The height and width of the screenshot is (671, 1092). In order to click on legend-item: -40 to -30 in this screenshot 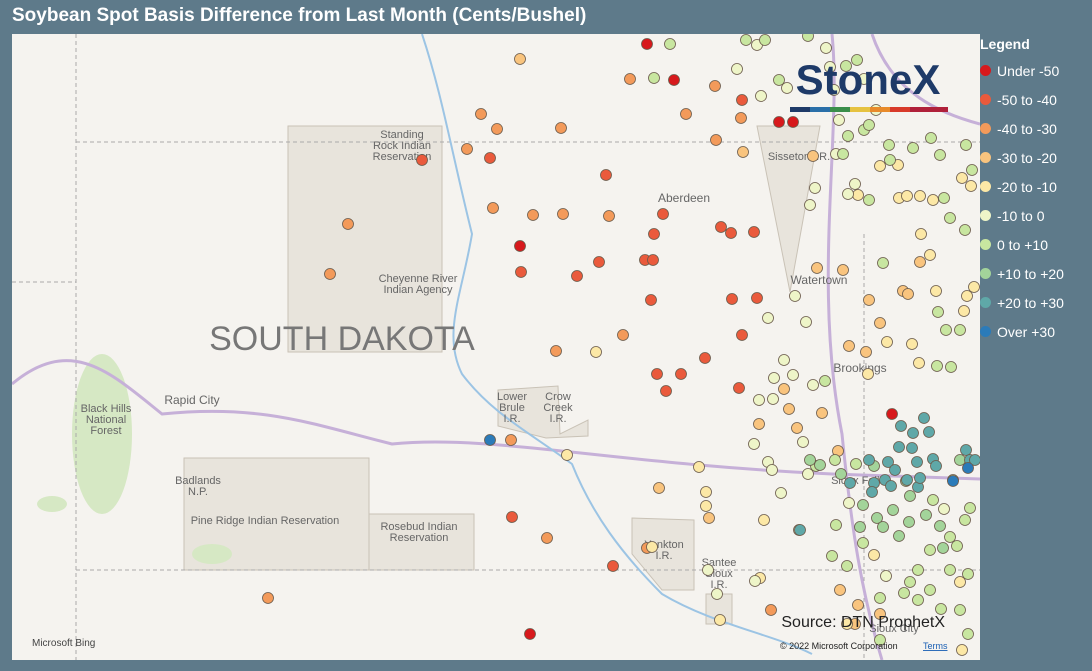, I will do `click(1022, 128)`.